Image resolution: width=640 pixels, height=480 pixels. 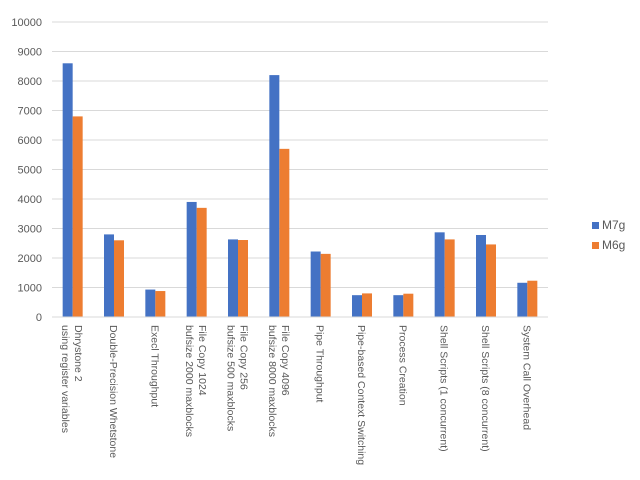 I want to click on legend-label-m6g: M6g, so click(x=613, y=245).